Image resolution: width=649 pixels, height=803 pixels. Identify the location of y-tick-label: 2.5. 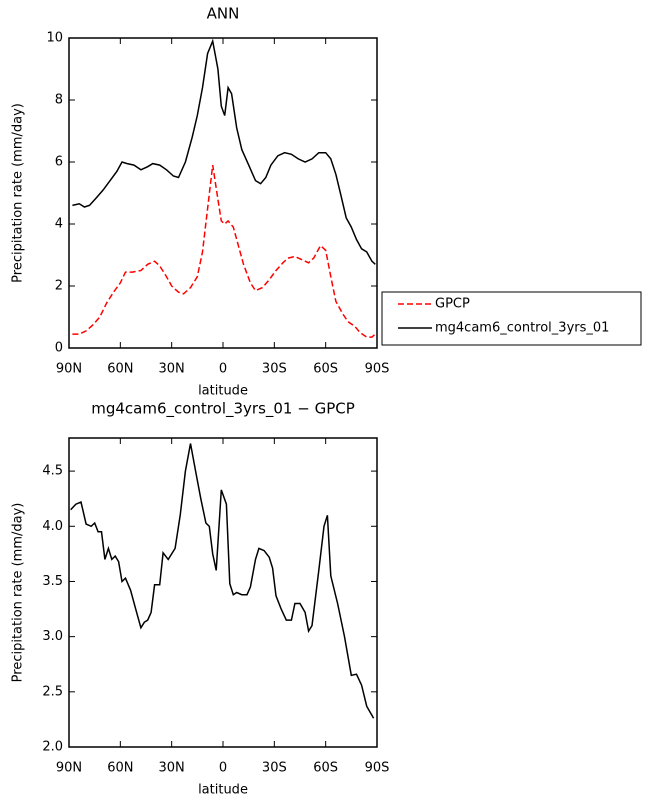
(52, 691).